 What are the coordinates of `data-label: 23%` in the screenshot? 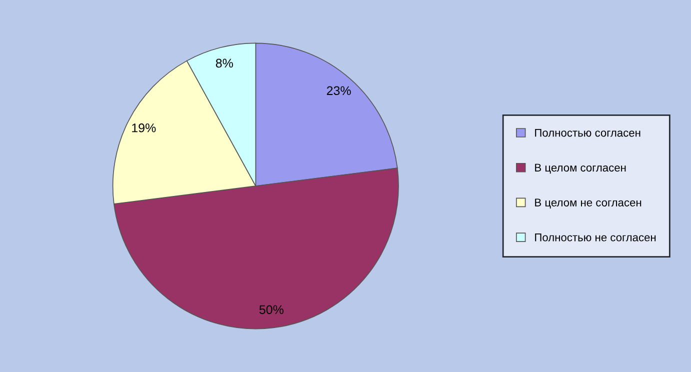 It's located at (338, 91).